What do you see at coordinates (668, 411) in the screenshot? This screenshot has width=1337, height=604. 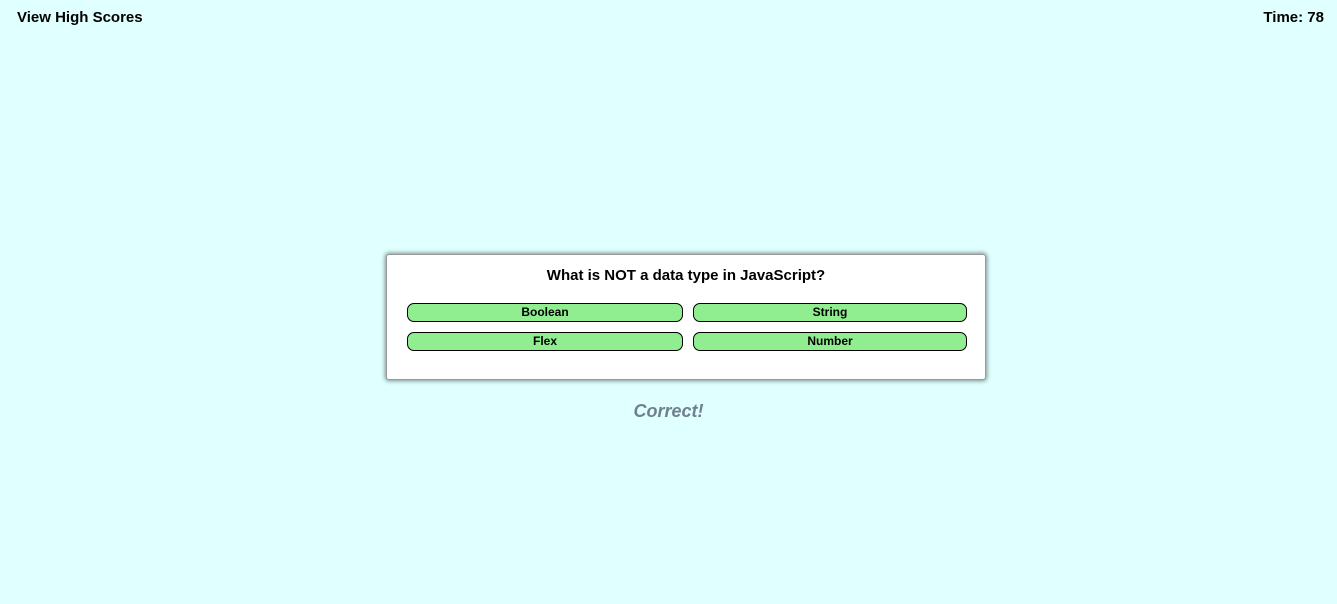 I see `feedback-message: Correct!` at bounding box center [668, 411].